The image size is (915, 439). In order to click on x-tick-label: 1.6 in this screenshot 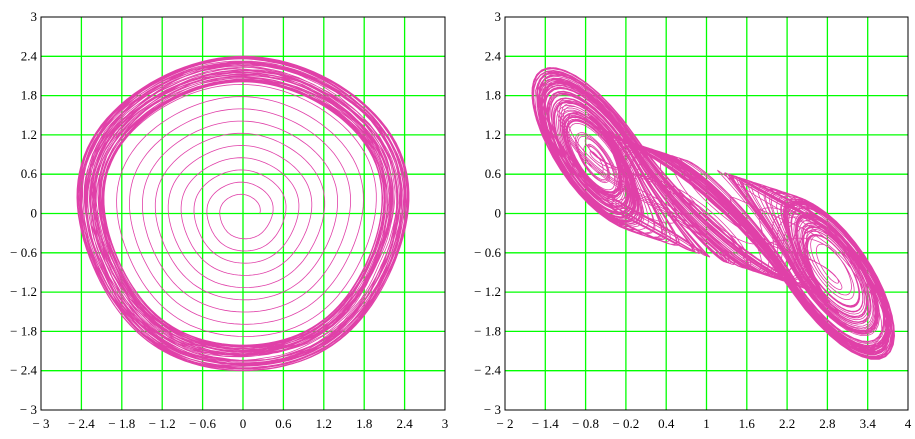, I will do `click(747, 423)`.